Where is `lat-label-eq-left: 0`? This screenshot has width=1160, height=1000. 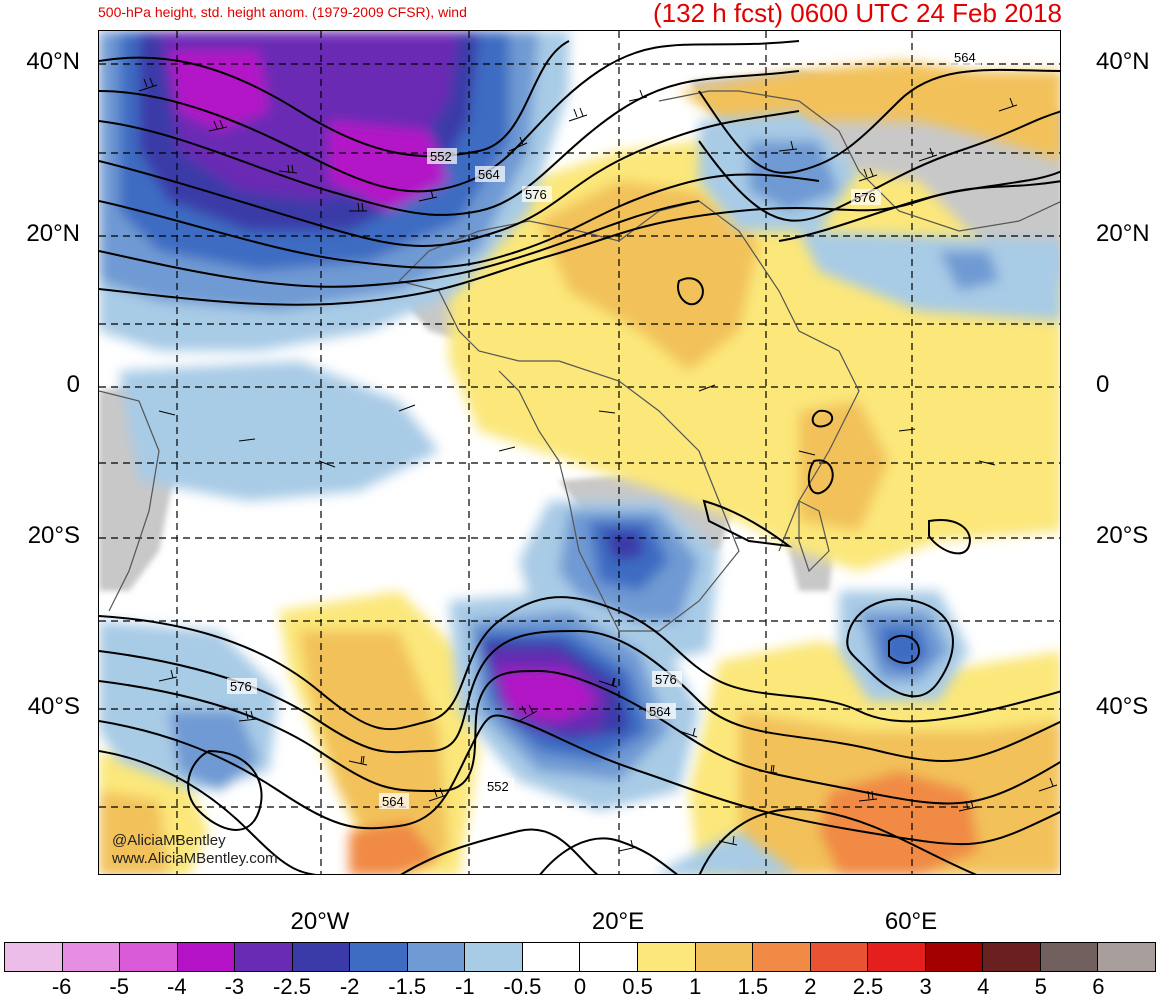 lat-label-eq-left: 0 is located at coordinates (73, 384).